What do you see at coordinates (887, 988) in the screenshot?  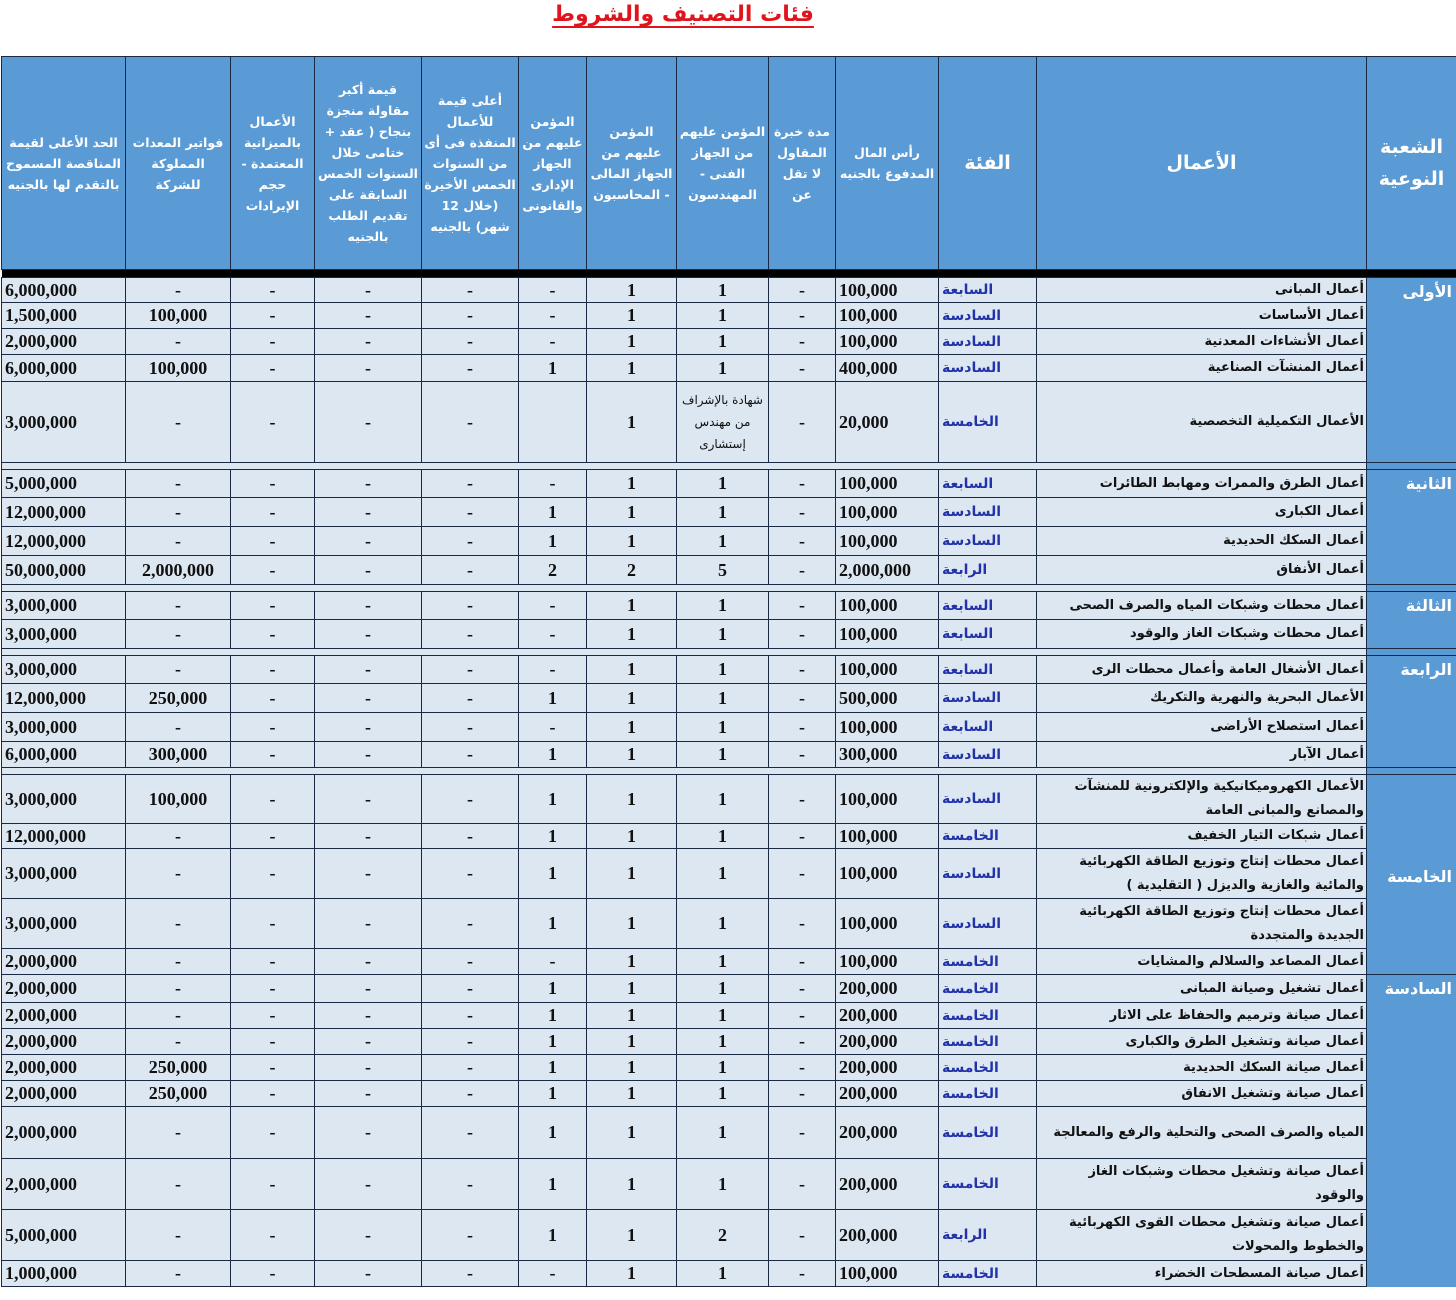 I see `capital-cell: 200,000` at bounding box center [887, 988].